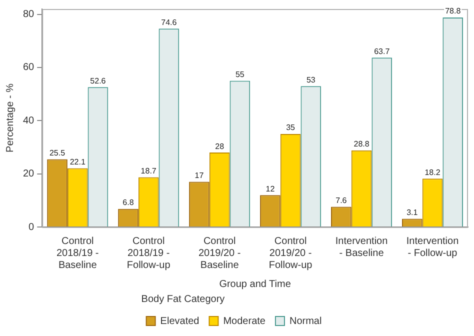 The height and width of the screenshot is (336, 474). What do you see at coordinates (169, 22) in the screenshot?
I see `data-label: 74.6` at bounding box center [169, 22].